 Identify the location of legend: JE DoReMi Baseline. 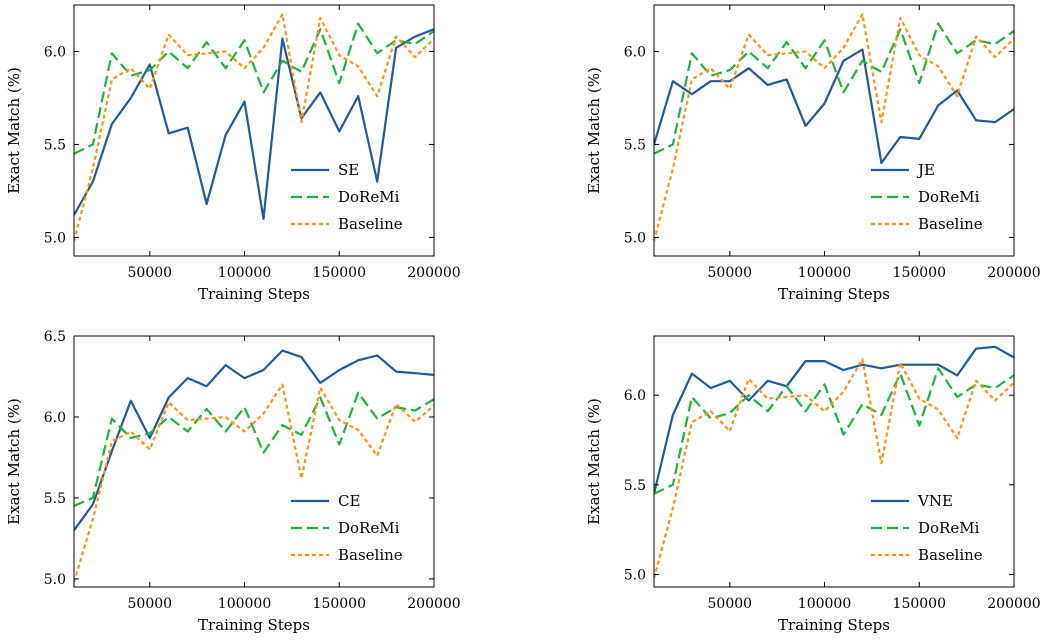
(927, 197).